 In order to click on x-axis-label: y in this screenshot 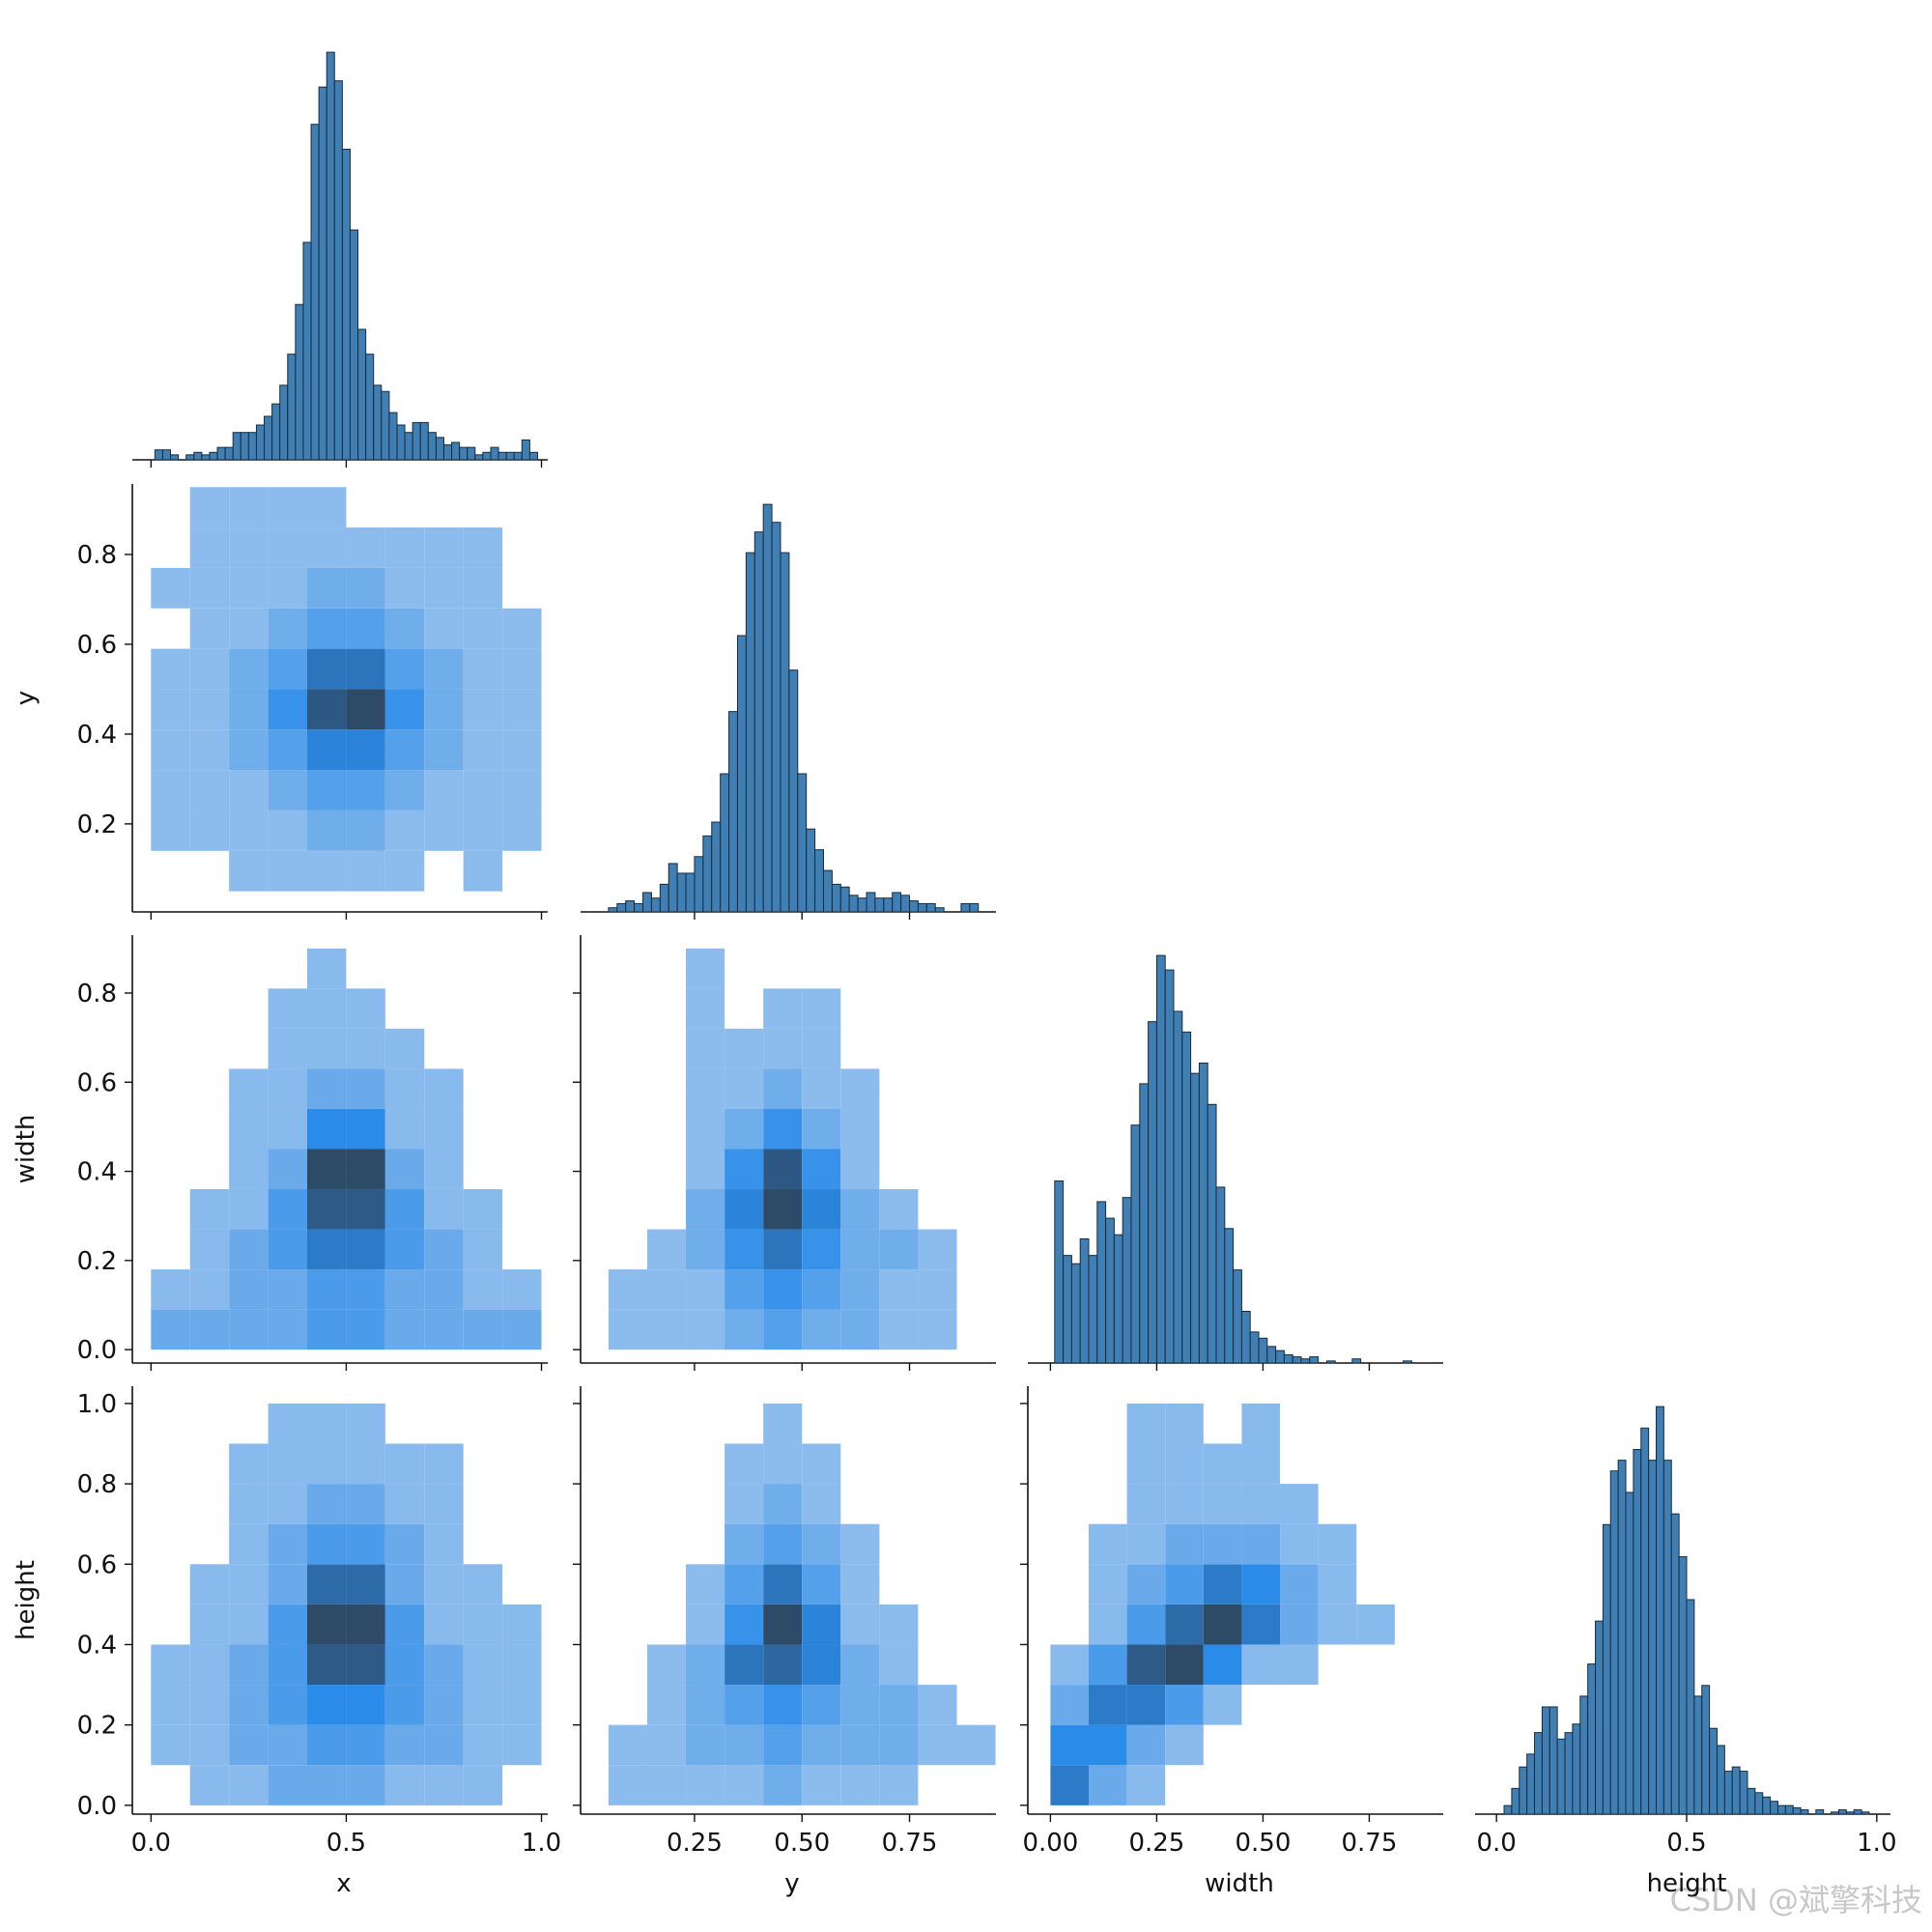, I will do `click(791, 1883)`.